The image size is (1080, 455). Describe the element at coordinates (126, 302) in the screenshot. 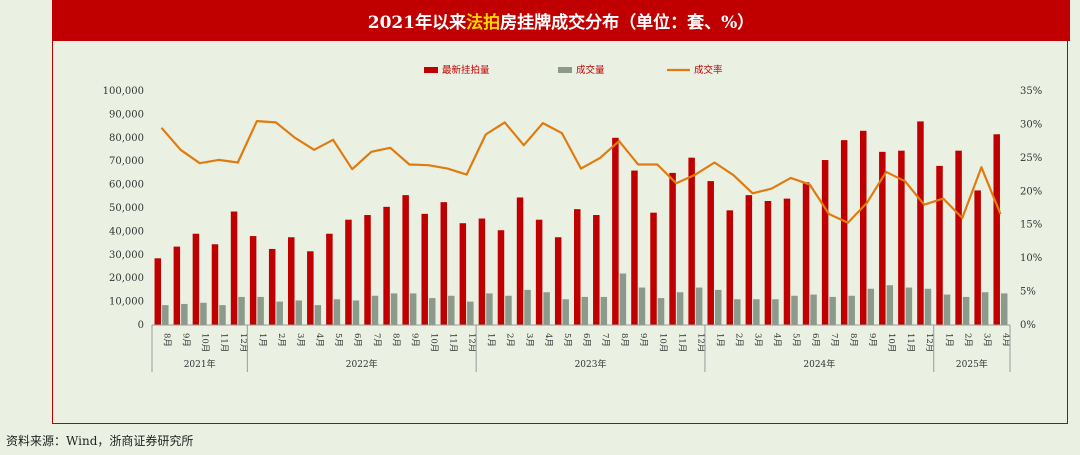

I see `y-left-tick-label: 10,000` at that location.